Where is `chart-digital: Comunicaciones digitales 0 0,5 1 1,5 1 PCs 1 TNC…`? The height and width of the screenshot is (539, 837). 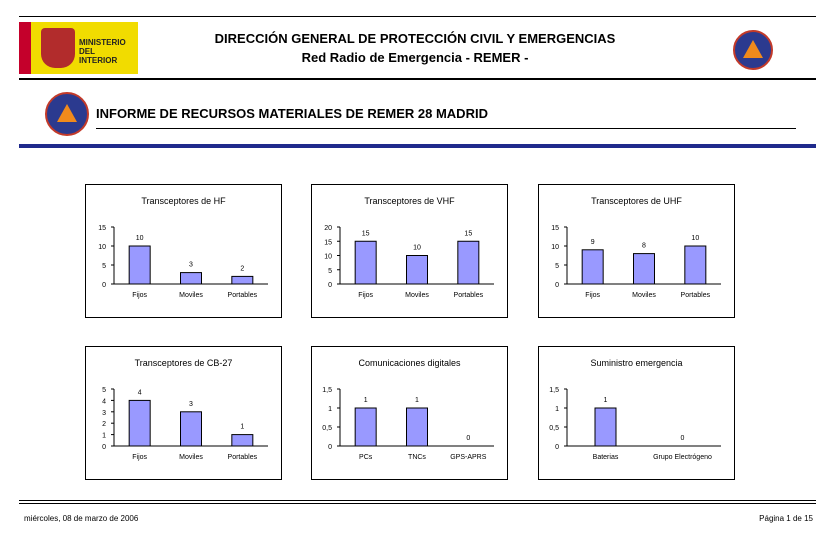 chart-digital: Comunicaciones digitales 0 0,5 1 1,5 1 PCs 1 TNC… is located at coordinates (409, 413).